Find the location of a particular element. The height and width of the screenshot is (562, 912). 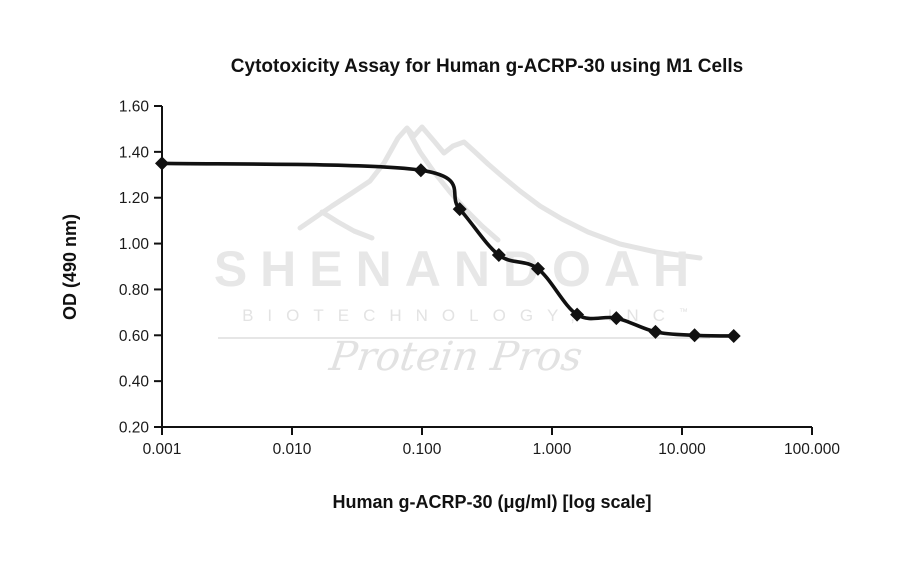

watermark-subtitle-label: BIOTECHNOLOGY, INC is located at coordinates (460, 315).